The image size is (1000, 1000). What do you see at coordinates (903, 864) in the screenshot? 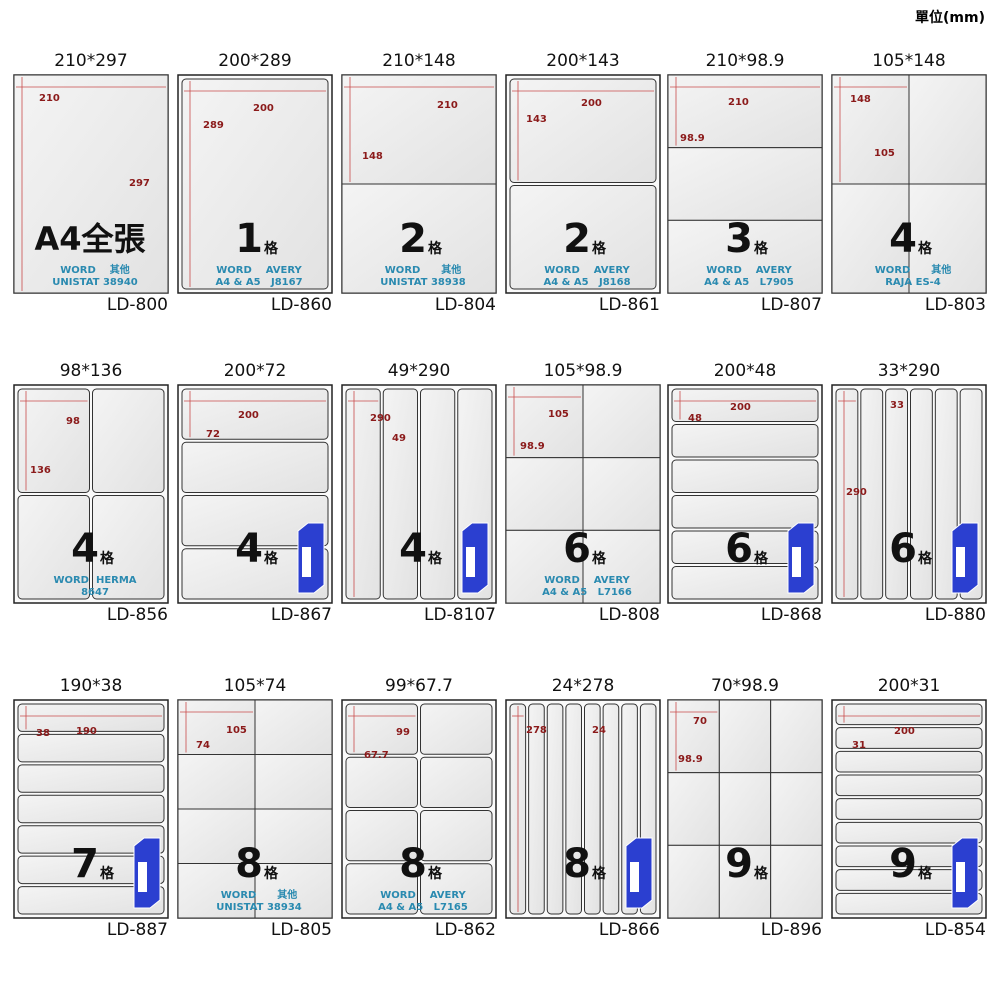
I see `label-count: 9` at bounding box center [903, 864].